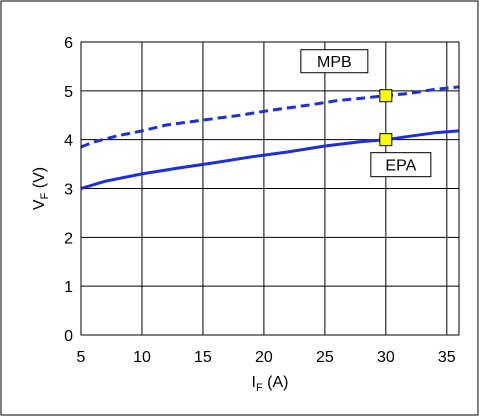  What do you see at coordinates (447, 357) in the screenshot?
I see `x-tick-label: 35` at bounding box center [447, 357].